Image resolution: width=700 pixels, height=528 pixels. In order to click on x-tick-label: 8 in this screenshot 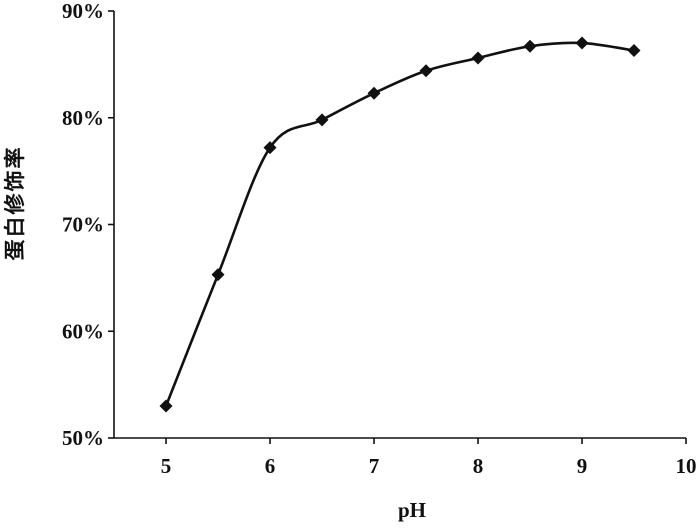, I will do `click(478, 466)`.